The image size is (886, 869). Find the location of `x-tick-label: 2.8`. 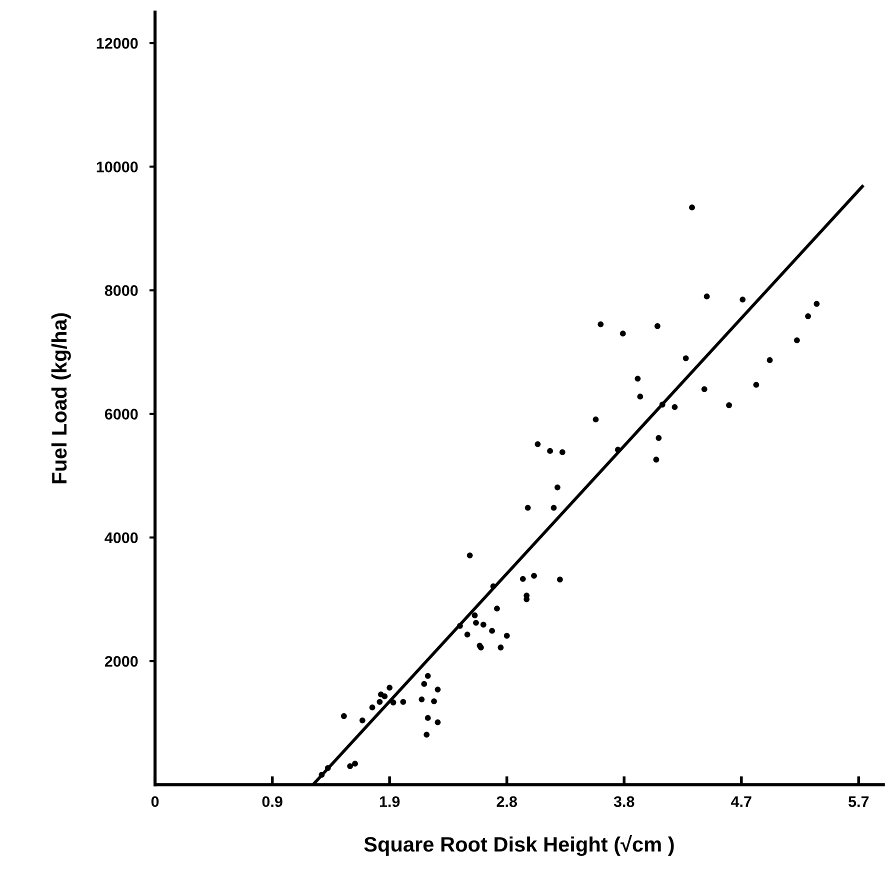

x-tick-label: 2.8 is located at coordinates (507, 802).